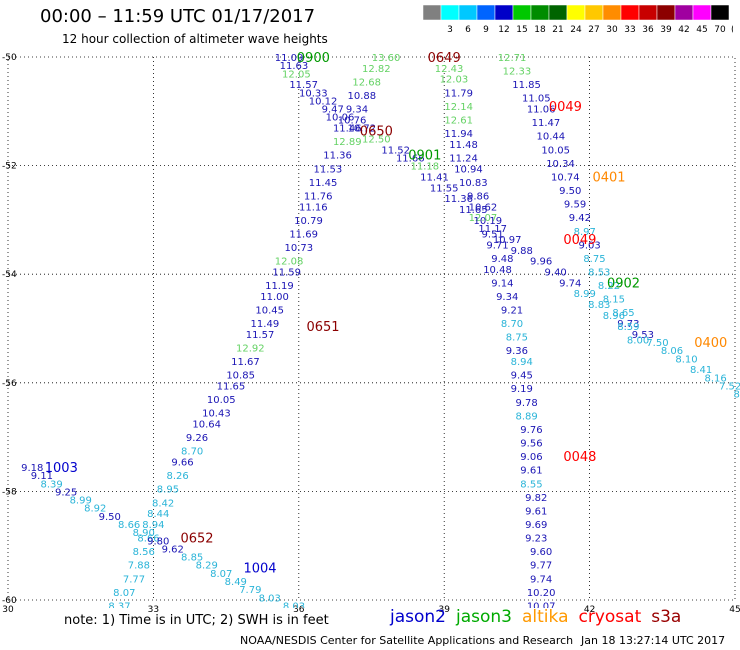  What do you see at coordinates (449, 69) in the screenshot?
I see `wave-height-point: 12.43` at bounding box center [449, 69].